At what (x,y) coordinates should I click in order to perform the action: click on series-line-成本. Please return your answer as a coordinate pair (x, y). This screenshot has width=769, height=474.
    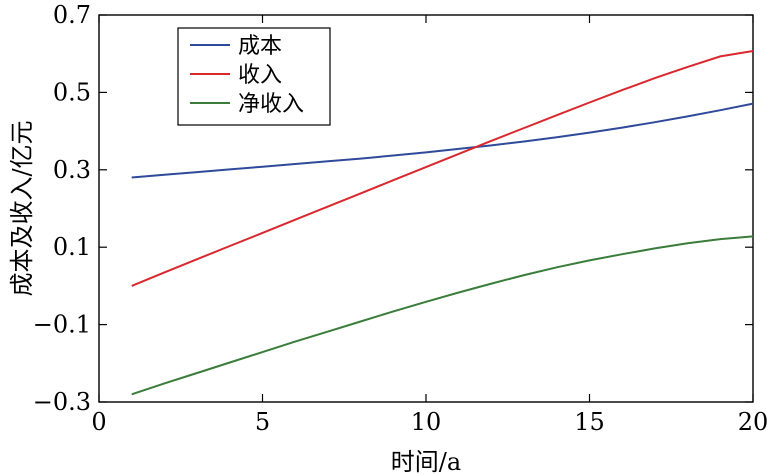
    Looking at the image, I should click on (442, 140).